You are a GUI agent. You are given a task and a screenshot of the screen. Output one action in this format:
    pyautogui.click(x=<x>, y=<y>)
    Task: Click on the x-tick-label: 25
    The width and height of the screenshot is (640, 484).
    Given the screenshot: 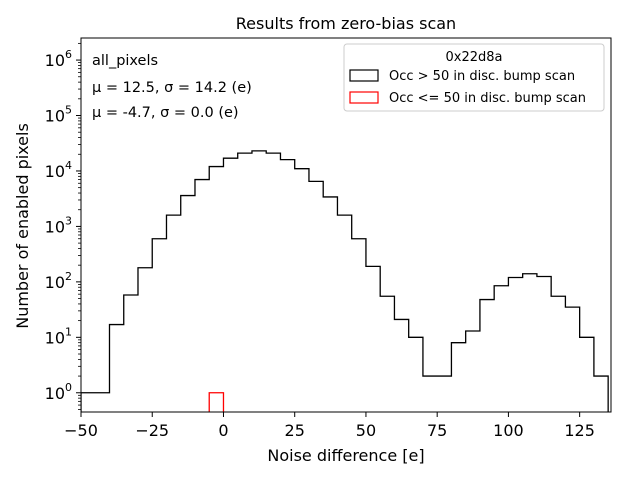 What is the action you would take?
    pyautogui.click(x=295, y=430)
    